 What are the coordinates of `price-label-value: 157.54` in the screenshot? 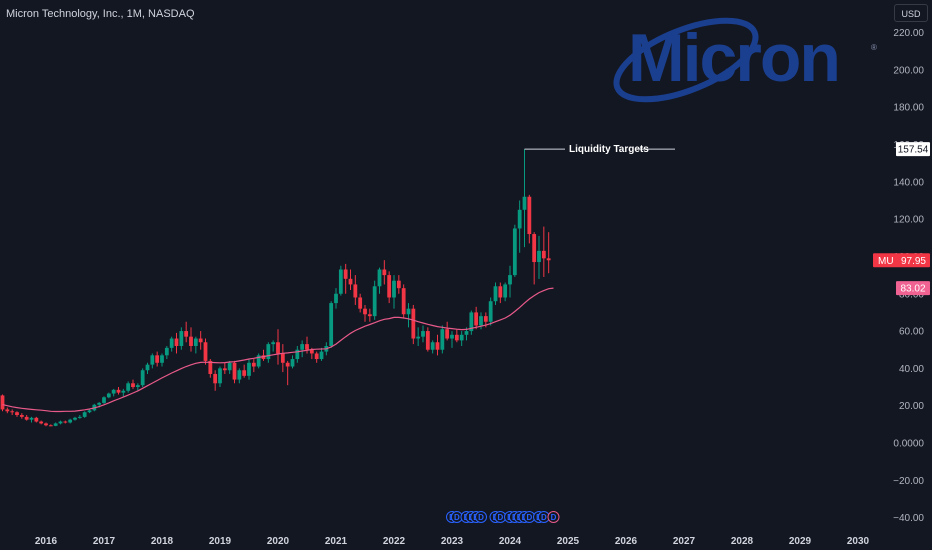 It's located at (913, 150).